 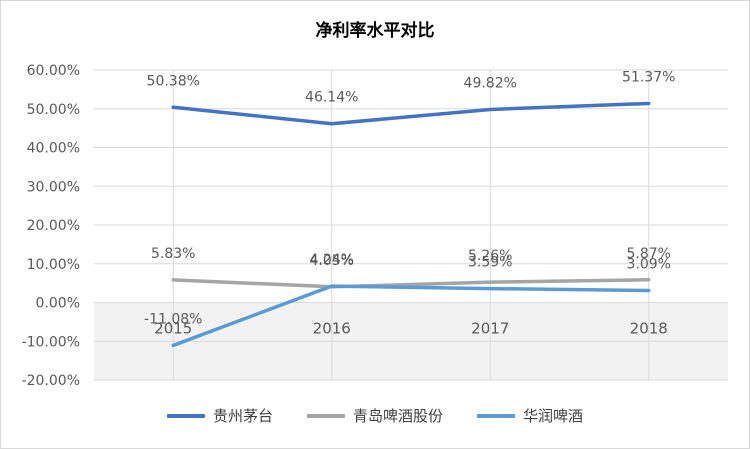 What do you see at coordinates (490, 256) in the screenshot?
I see `data-label: 5.26%` at bounding box center [490, 256].